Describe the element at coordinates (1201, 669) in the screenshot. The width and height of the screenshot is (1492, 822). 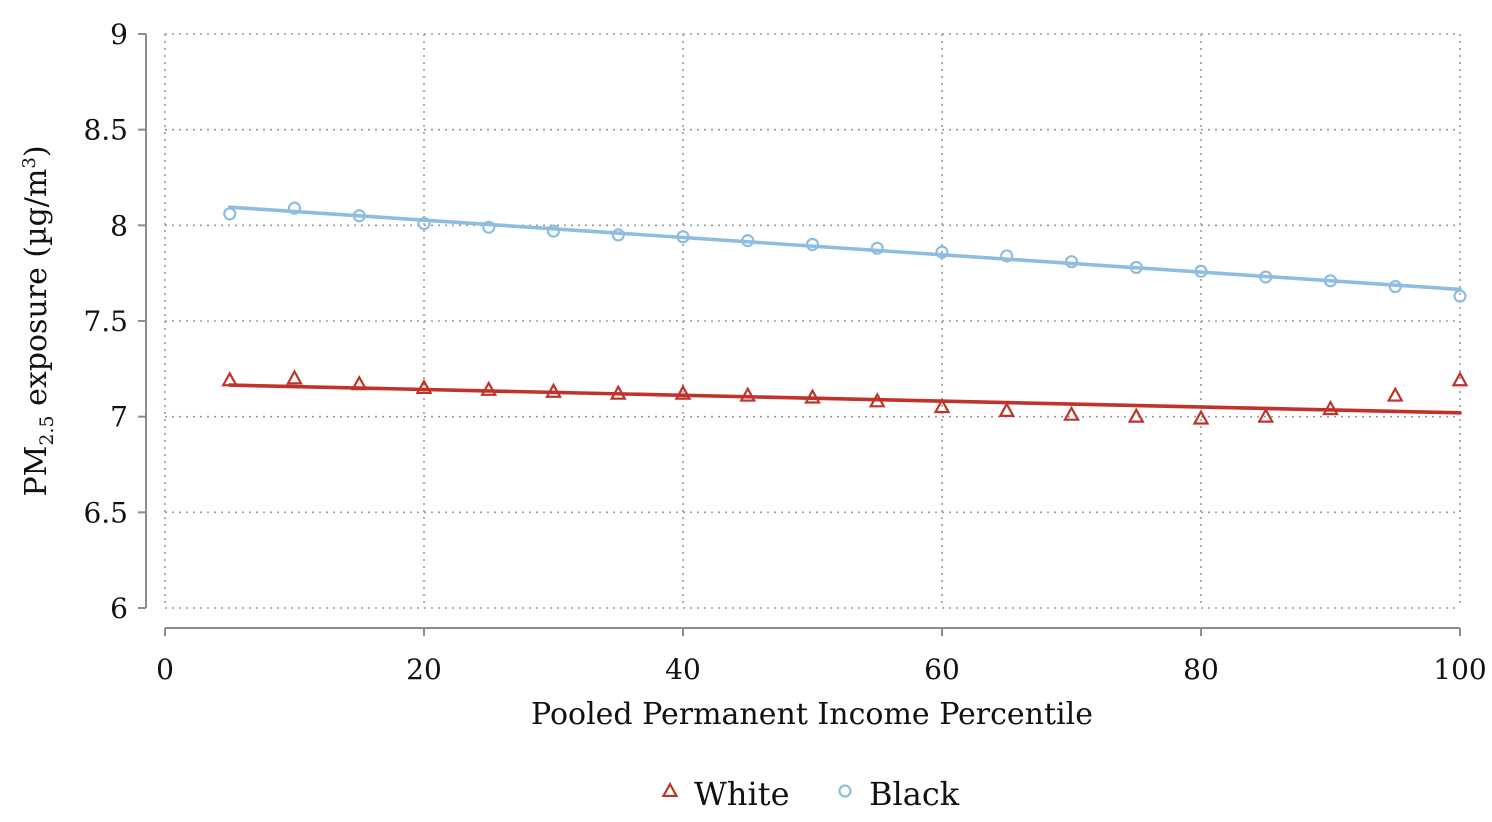
I see `x-tick-label: 80` at that location.